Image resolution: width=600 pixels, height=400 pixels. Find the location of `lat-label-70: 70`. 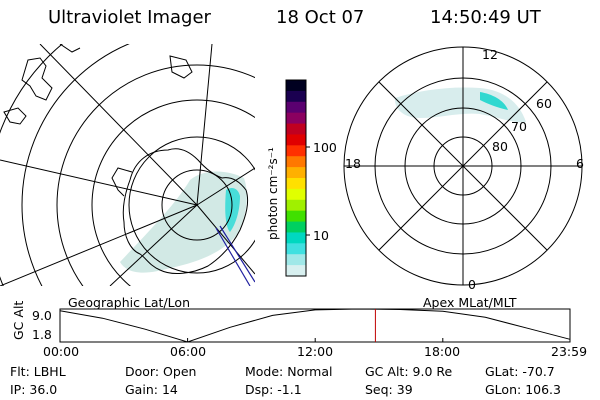

lat-label-70: 70 is located at coordinates (519, 126).